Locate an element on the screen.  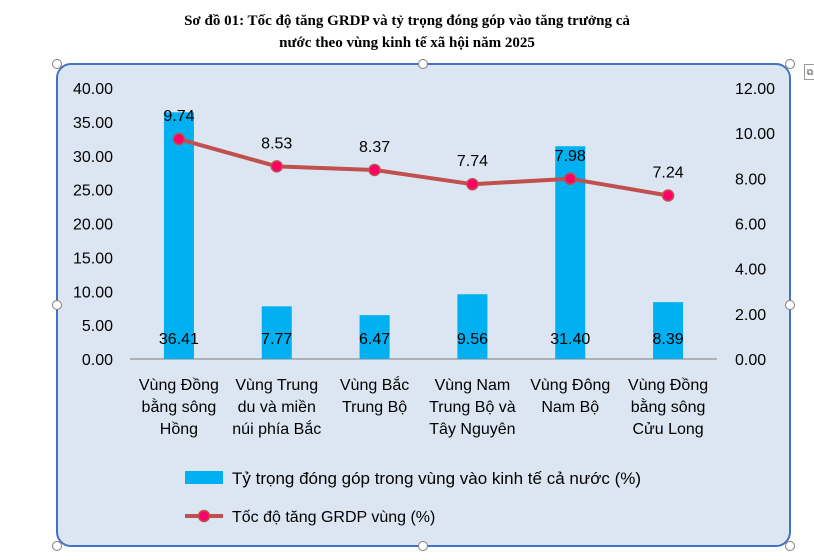
bar-data-label: 36.41 is located at coordinates (179, 339).